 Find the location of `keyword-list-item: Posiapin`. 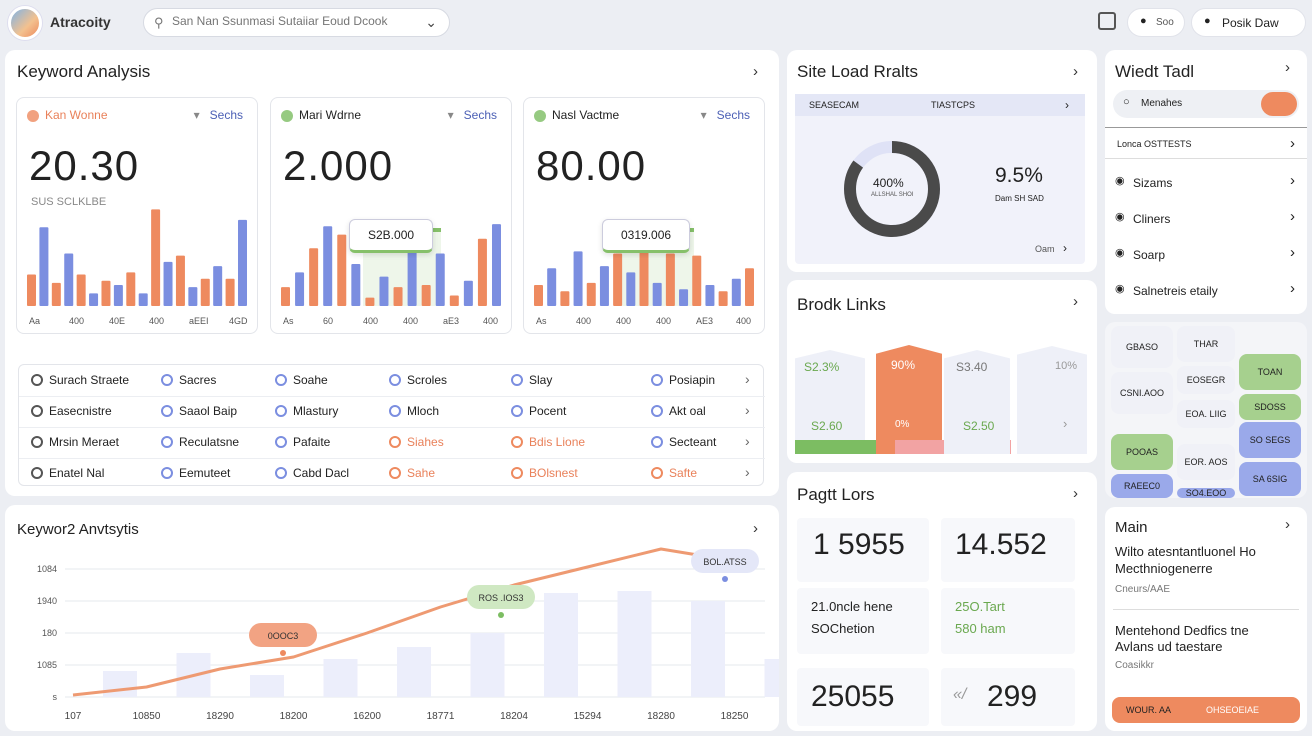

keyword-list-item: Posiapin is located at coordinates (683, 380).